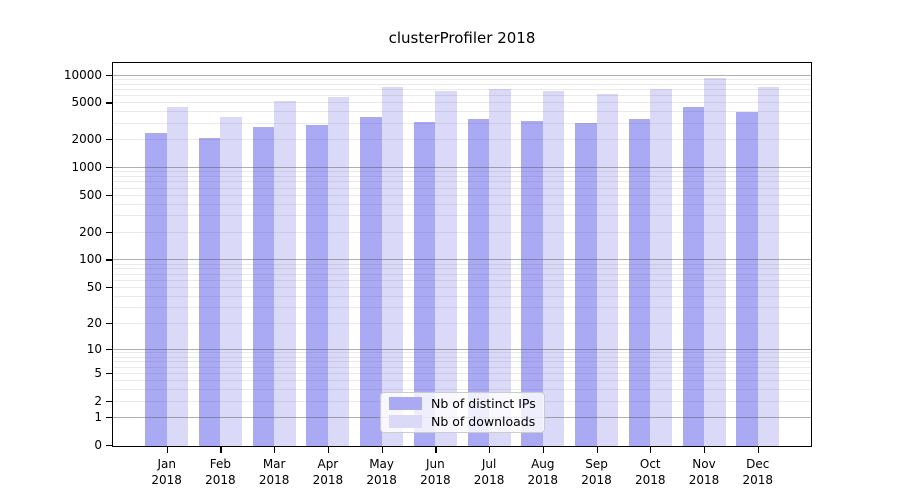  Describe the element at coordinates (220, 472) in the screenshot. I see `x-tick-label-feb: Feb 2018` at that location.